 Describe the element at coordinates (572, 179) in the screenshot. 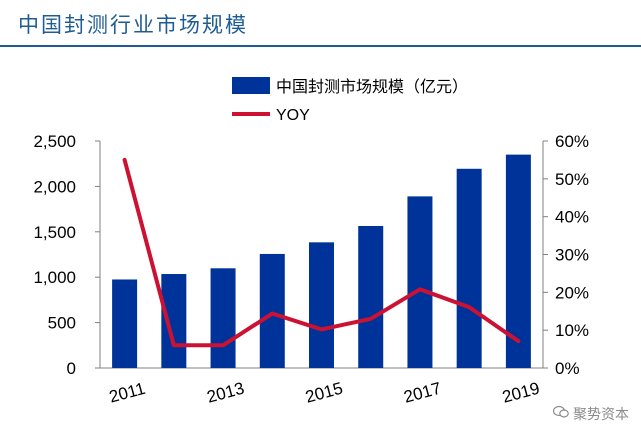

I see `y-right-tick-label: 50%` at that location.